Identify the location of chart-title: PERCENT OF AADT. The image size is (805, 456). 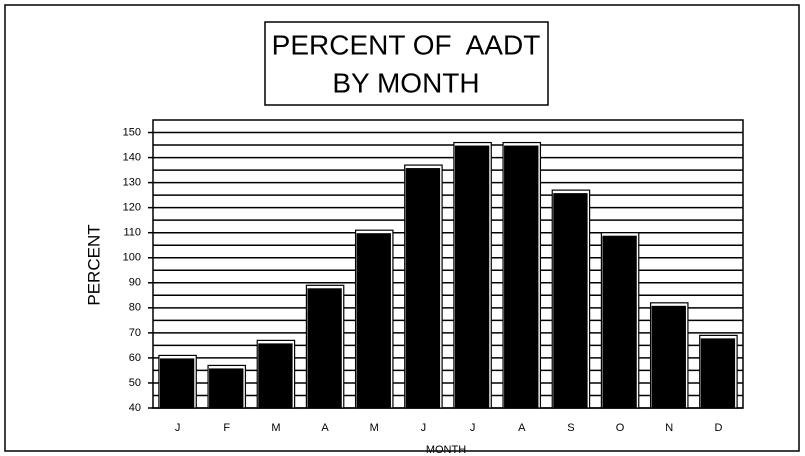
(406, 44).